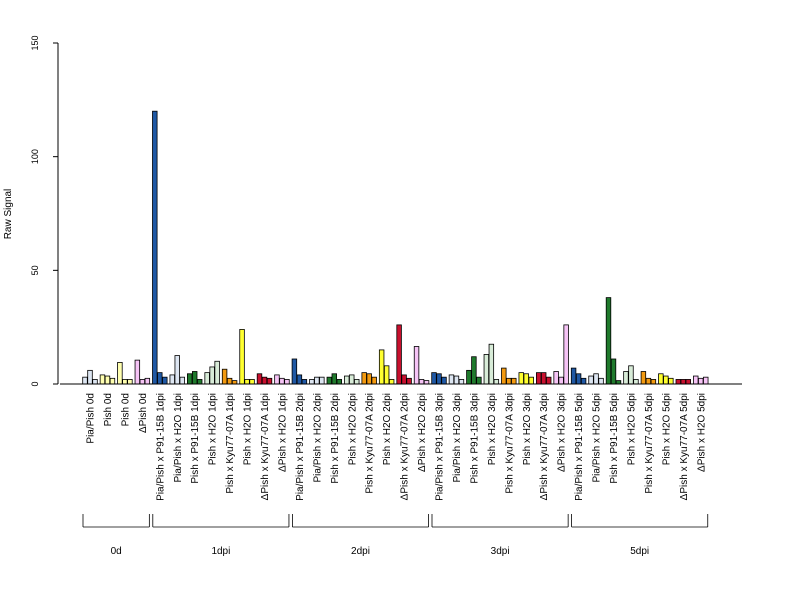 Image resolution: width=800 pixels, height=600 pixels. What do you see at coordinates (440, 447) in the screenshot?
I see `x-tick-label: Pia/Pish x P91-15B 3dpi` at bounding box center [440, 447].